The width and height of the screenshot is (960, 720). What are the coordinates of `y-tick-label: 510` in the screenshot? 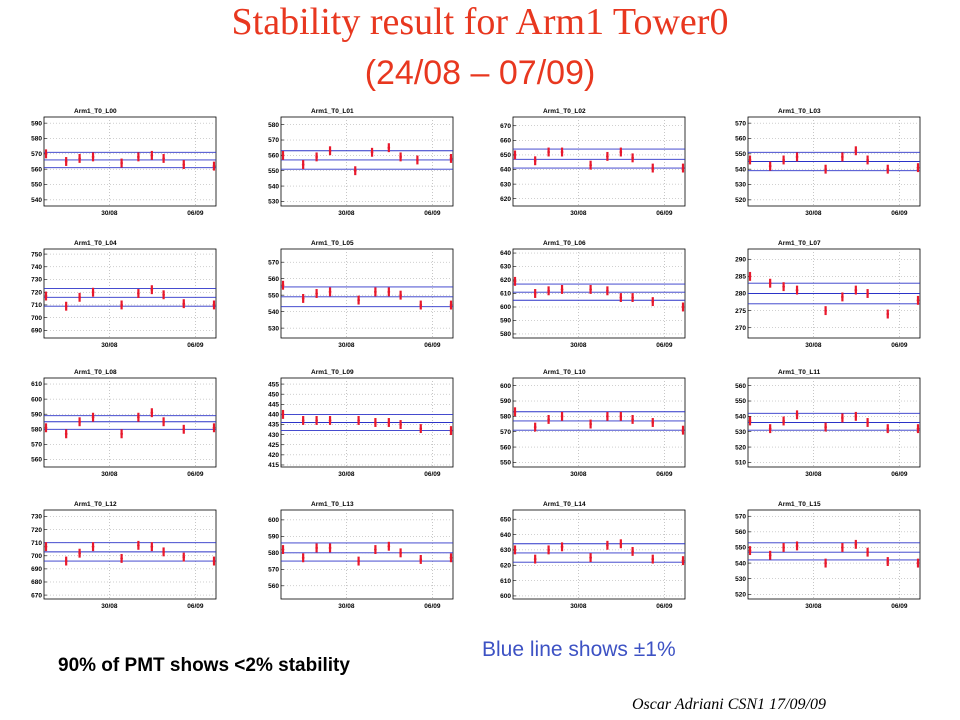 It's located at (740, 463).